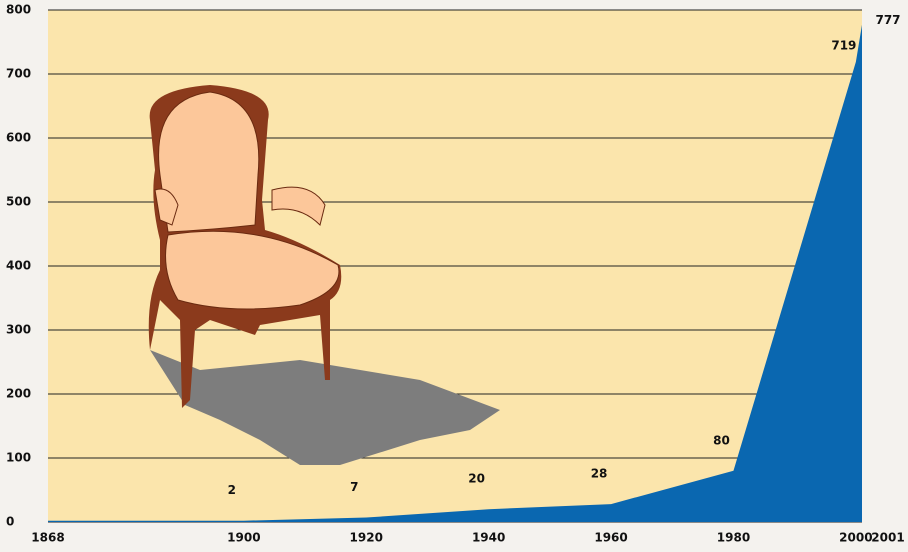 Image resolution: width=908 pixels, height=552 pixels. What do you see at coordinates (232, 490) in the screenshot?
I see `data-label: 2` at bounding box center [232, 490].